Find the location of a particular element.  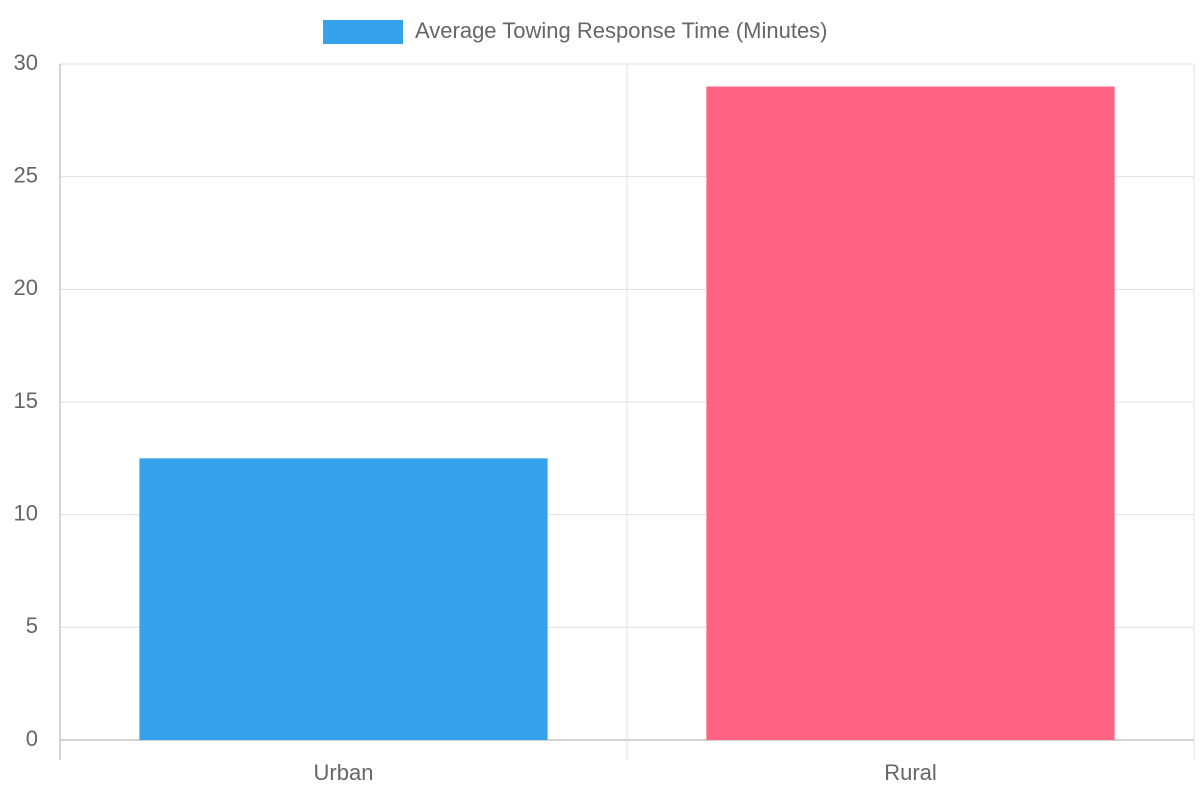

y-tick-label: 30 is located at coordinates (26, 62).